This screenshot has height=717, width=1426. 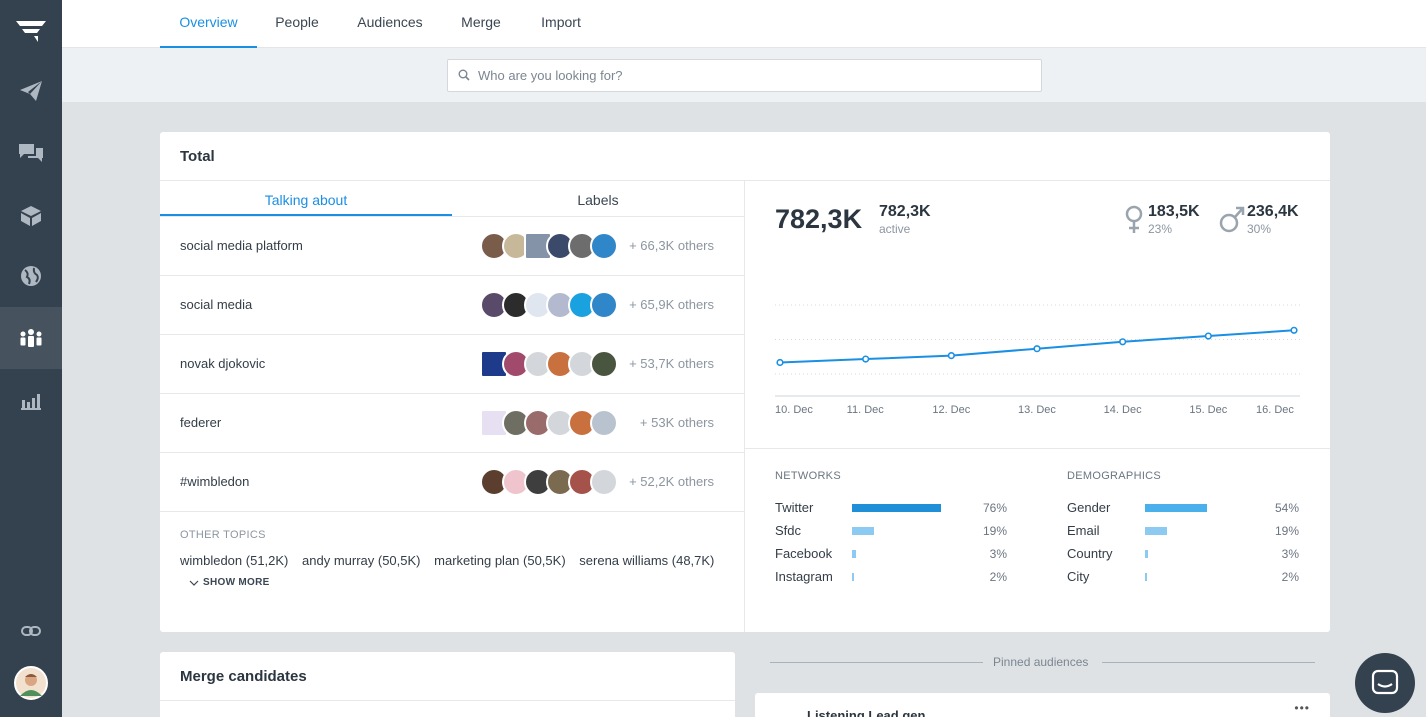 I want to click on topic-row: social media + 65,9K others, so click(x=452, y=305).